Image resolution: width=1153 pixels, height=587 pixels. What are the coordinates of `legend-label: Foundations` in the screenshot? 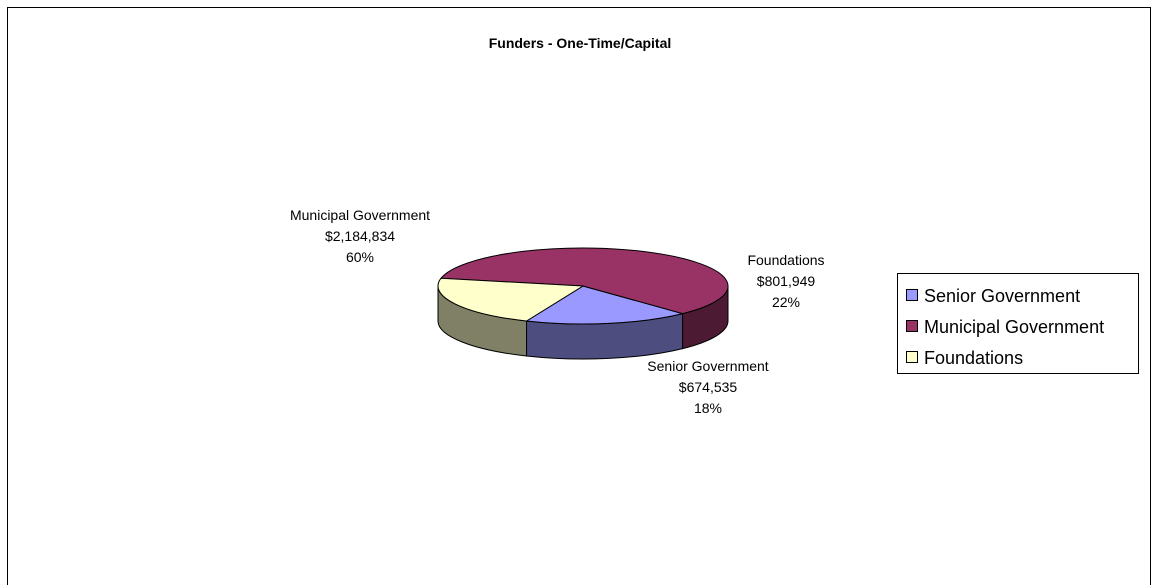 It's located at (974, 358).